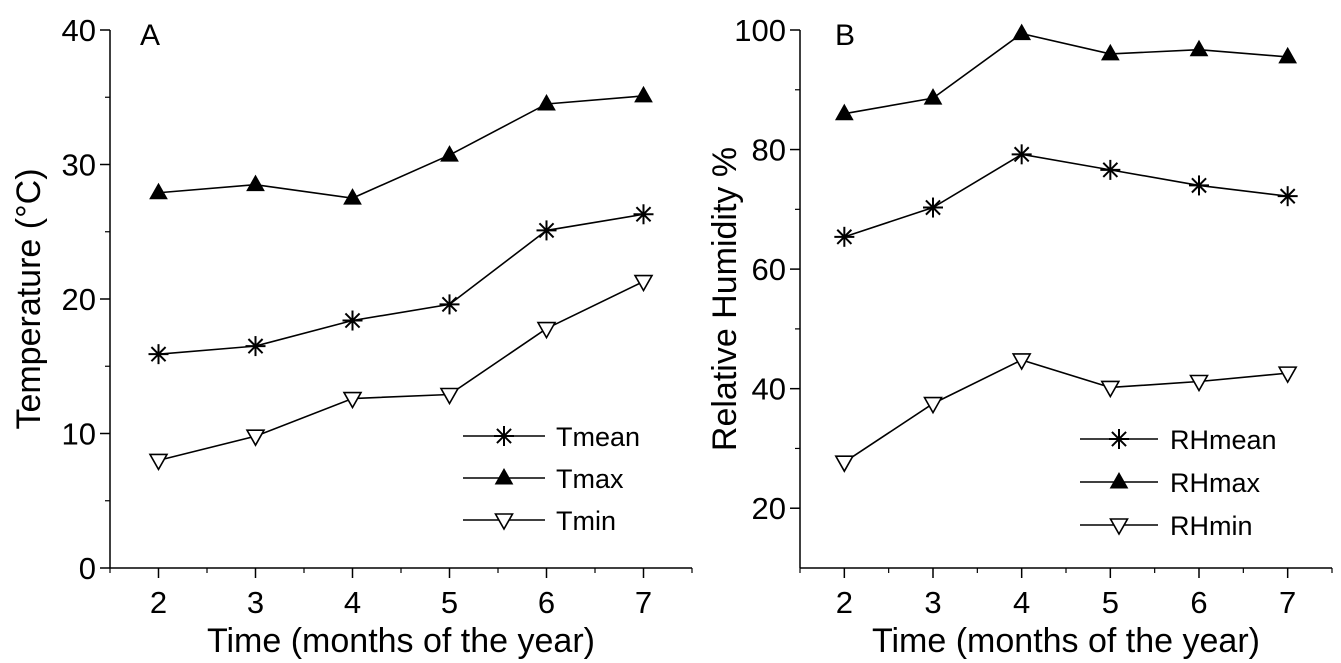  Describe the element at coordinates (401, 641) in the screenshot. I see `panel-a-x-axis-title: Time (months of the year)` at that location.